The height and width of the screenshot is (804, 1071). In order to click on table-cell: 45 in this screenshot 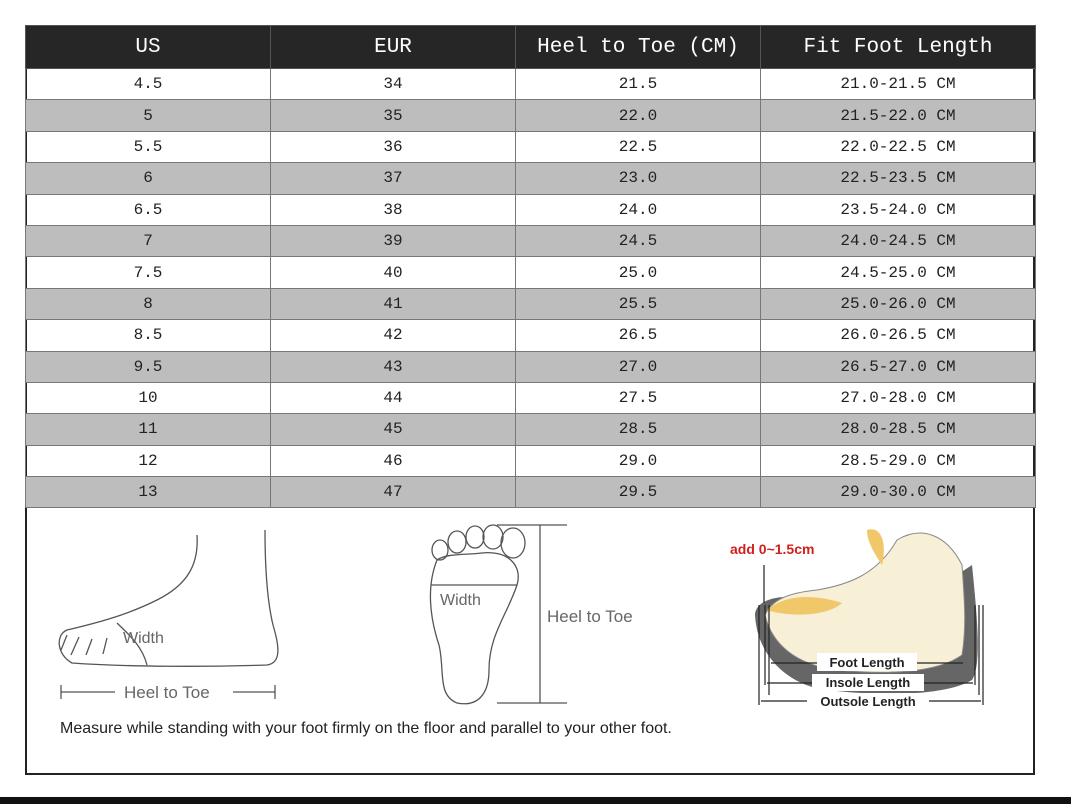, I will do `click(393, 429)`.